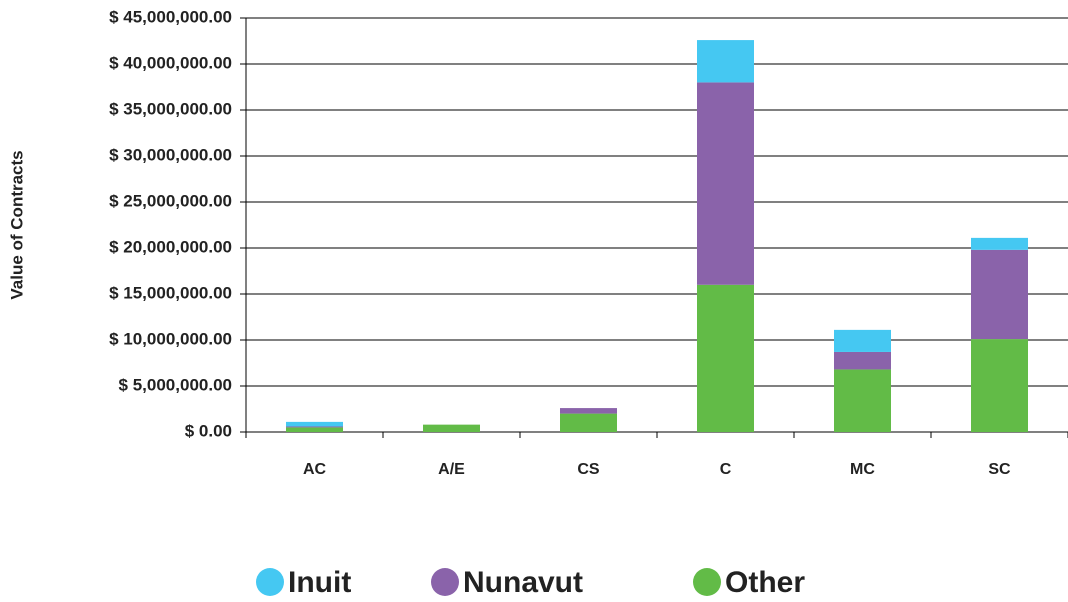 The image size is (1068, 602). I want to click on legend-label: Other, so click(765, 582).